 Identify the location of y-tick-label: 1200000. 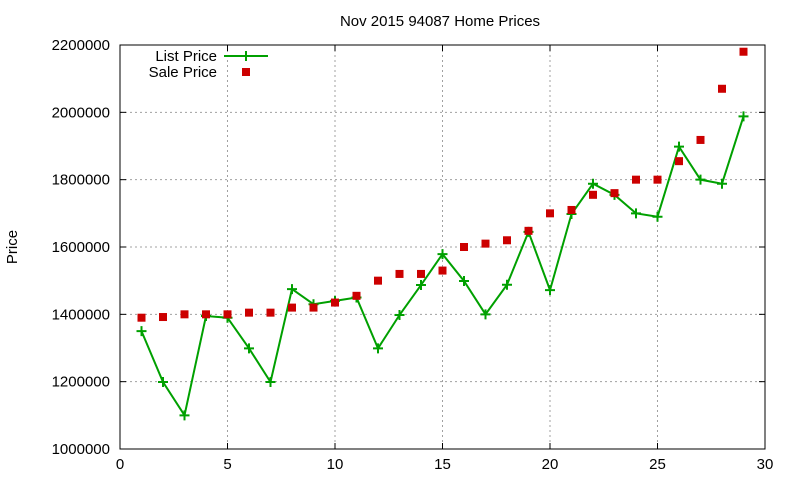
(81, 382).